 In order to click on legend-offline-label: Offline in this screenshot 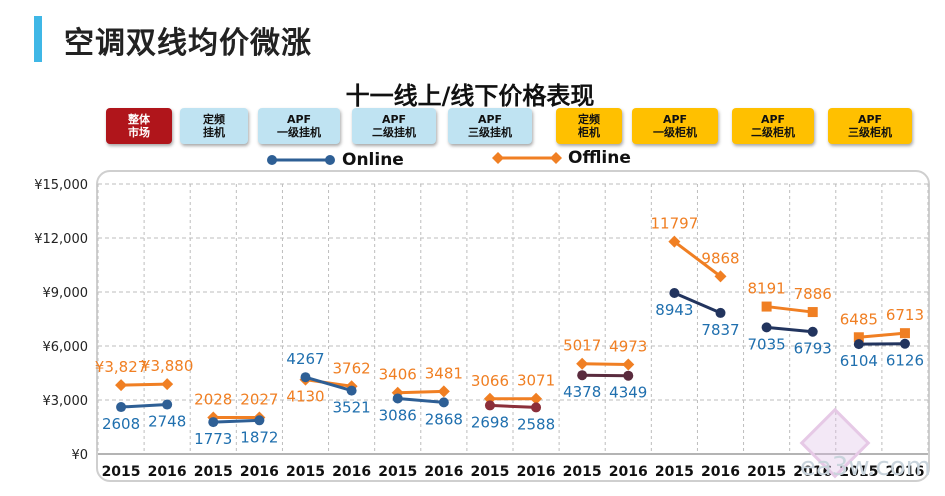, I will do `click(599, 158)`.